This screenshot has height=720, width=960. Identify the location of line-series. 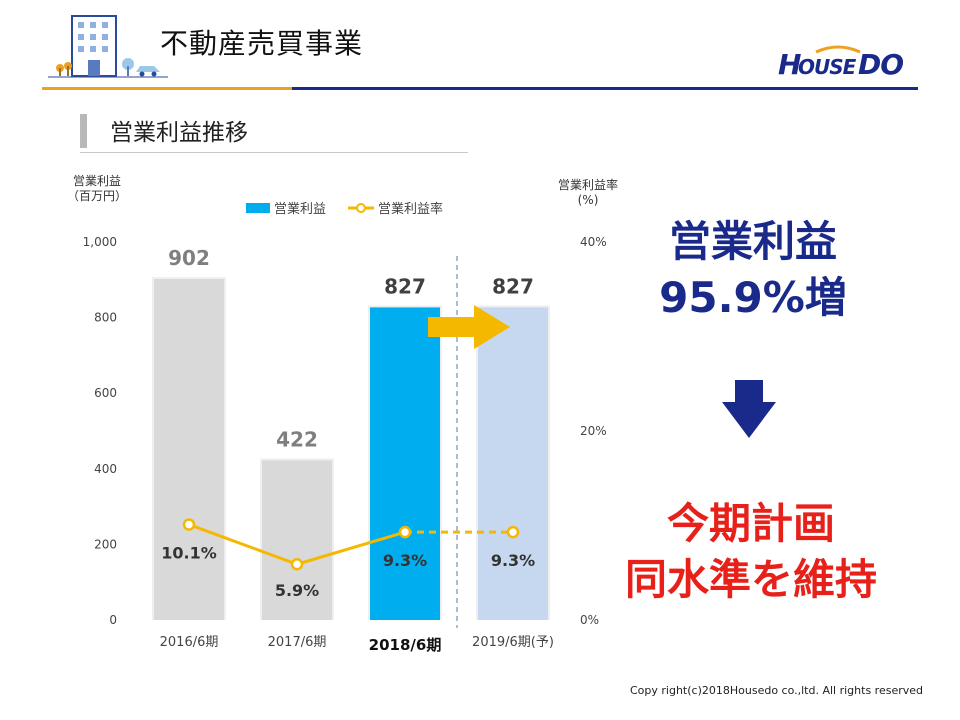
(351, 544).